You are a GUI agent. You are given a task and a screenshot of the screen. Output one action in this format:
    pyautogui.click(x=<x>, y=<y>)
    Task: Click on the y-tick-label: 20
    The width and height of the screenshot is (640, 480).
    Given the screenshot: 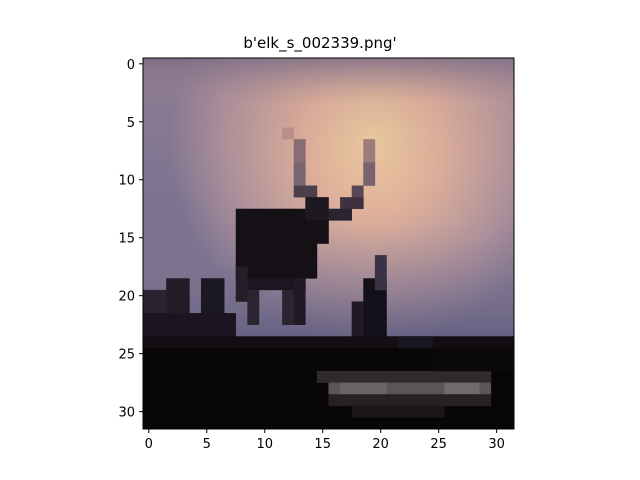 What is the action you would take?
    pyautogui.click(x=126, y=297)
    